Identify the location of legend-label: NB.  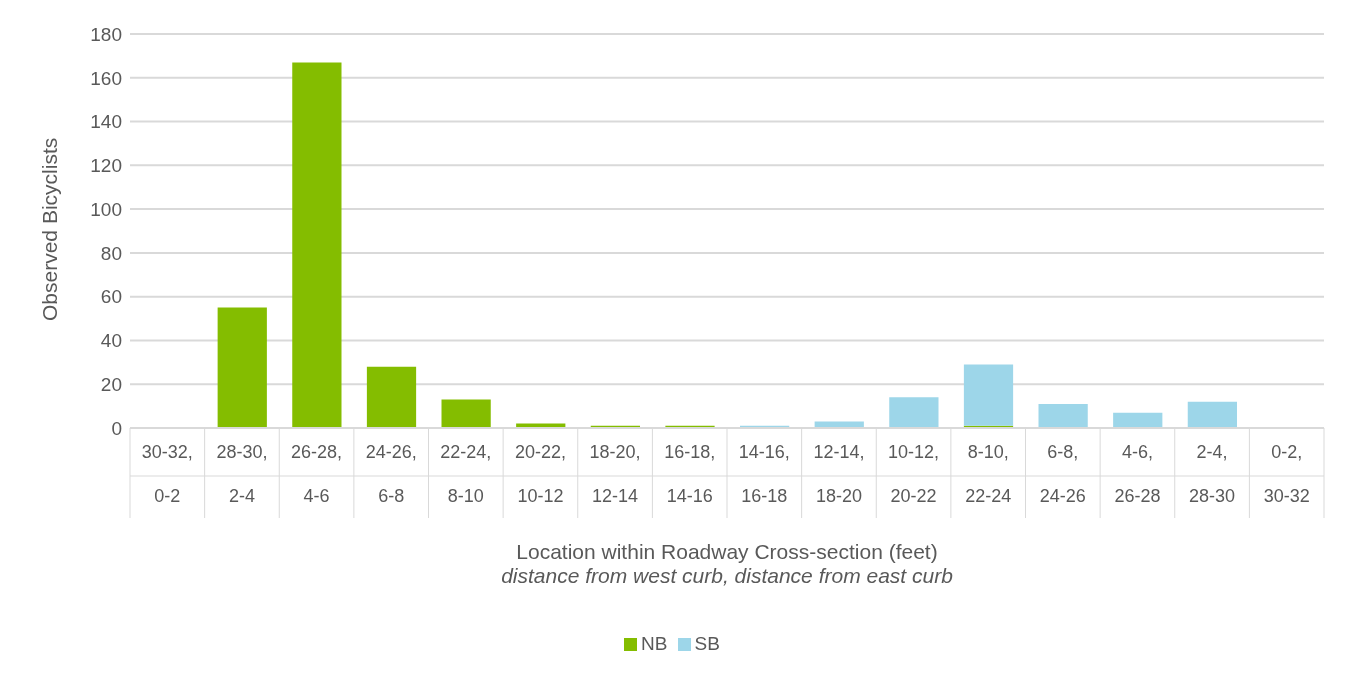
(654, 643).